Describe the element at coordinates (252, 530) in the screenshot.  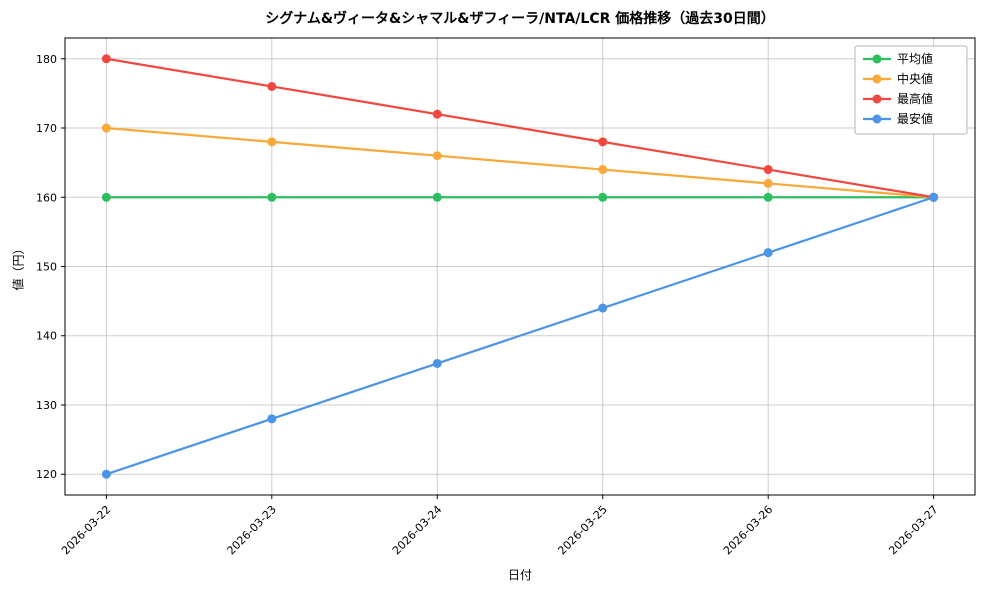
I see `x-tick-label: 2026-03-23` at that location.